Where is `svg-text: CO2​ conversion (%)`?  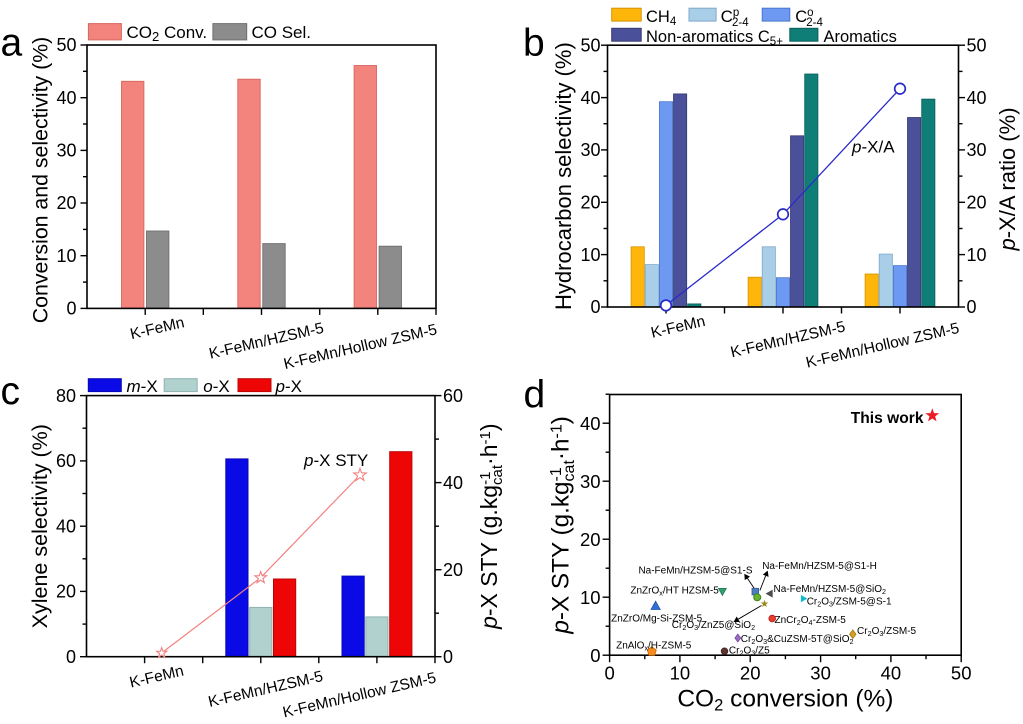 svg-text: CO2​ conversion (%) is located at coordinates (785, 699).